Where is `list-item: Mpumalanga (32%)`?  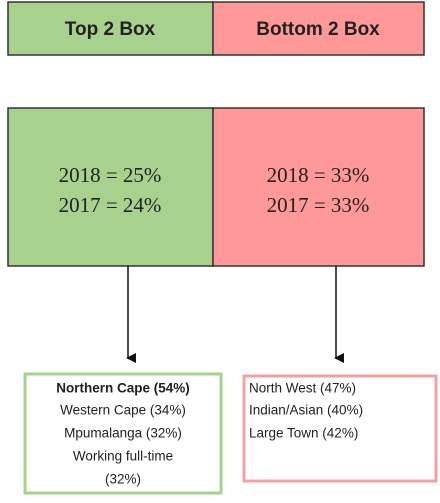
list-item: Mpumalanga (32%) is located at coordinates (123, 433).